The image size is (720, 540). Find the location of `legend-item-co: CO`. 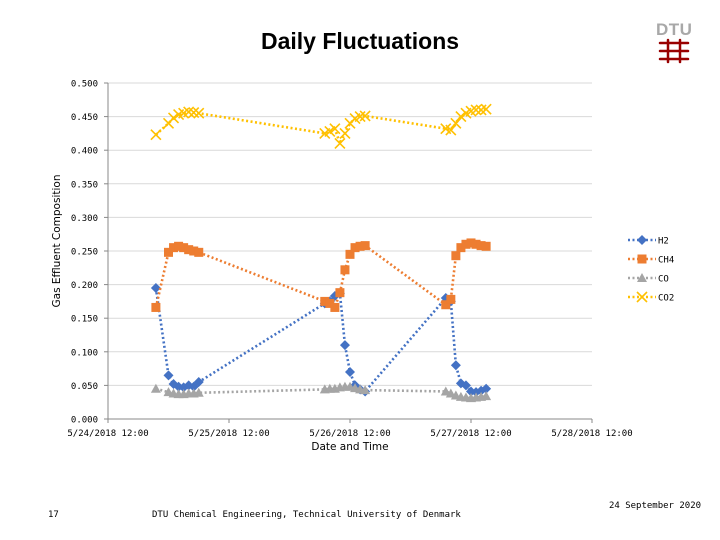

legend-item-co: CO is located at coordinates (648, 279).